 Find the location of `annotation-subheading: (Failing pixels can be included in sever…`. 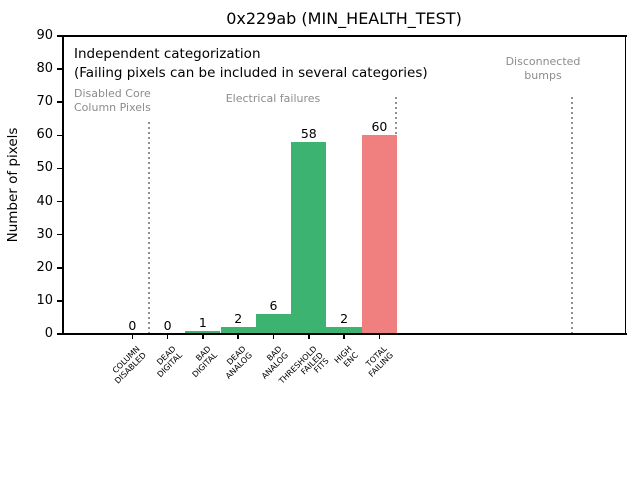

annotation-subheading: (Failing pixels can be included in sever… is located at coordinates (251, 73).